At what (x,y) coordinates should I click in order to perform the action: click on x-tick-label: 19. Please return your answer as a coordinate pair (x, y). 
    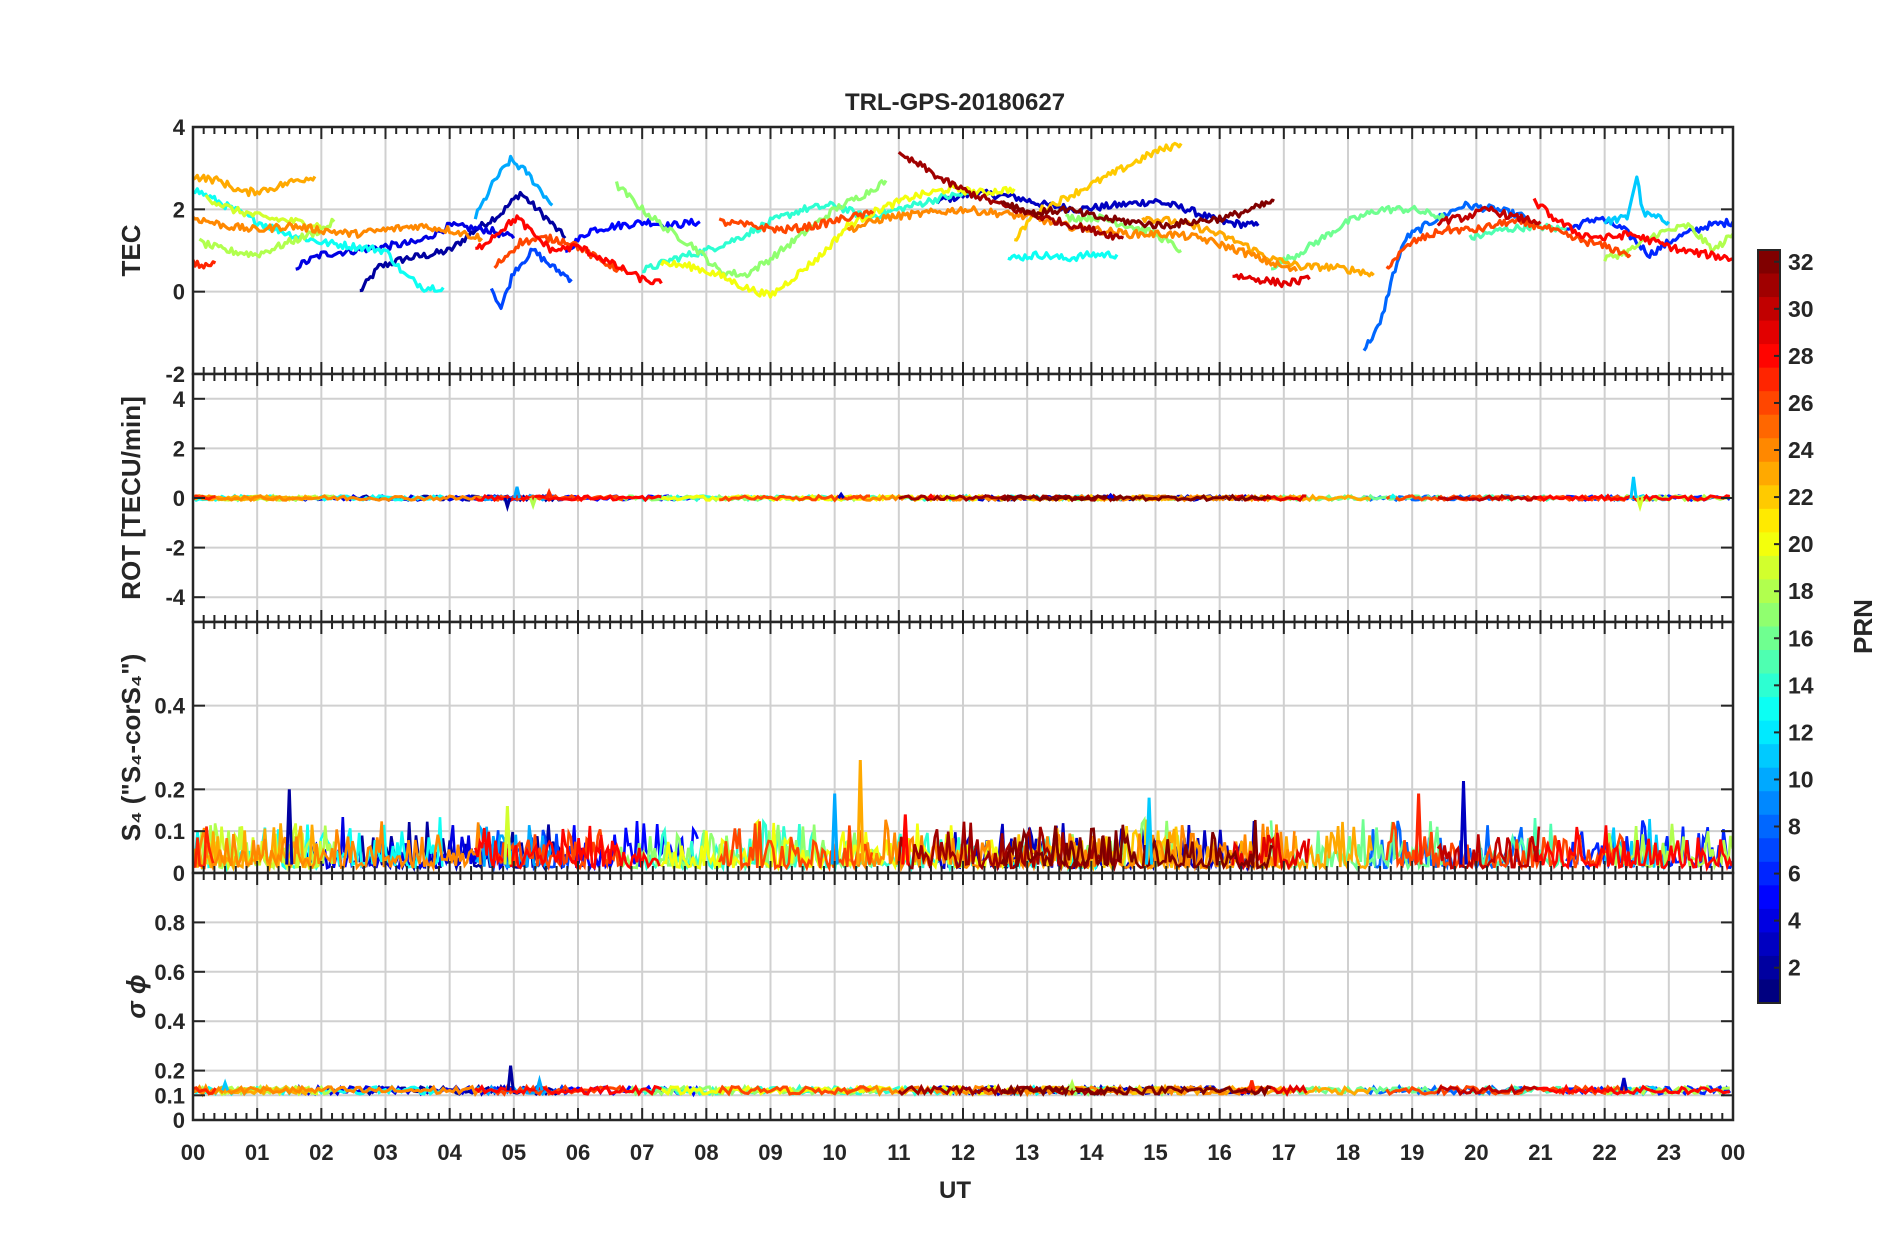
    Looking at the image, I should click on (1412, 1152).